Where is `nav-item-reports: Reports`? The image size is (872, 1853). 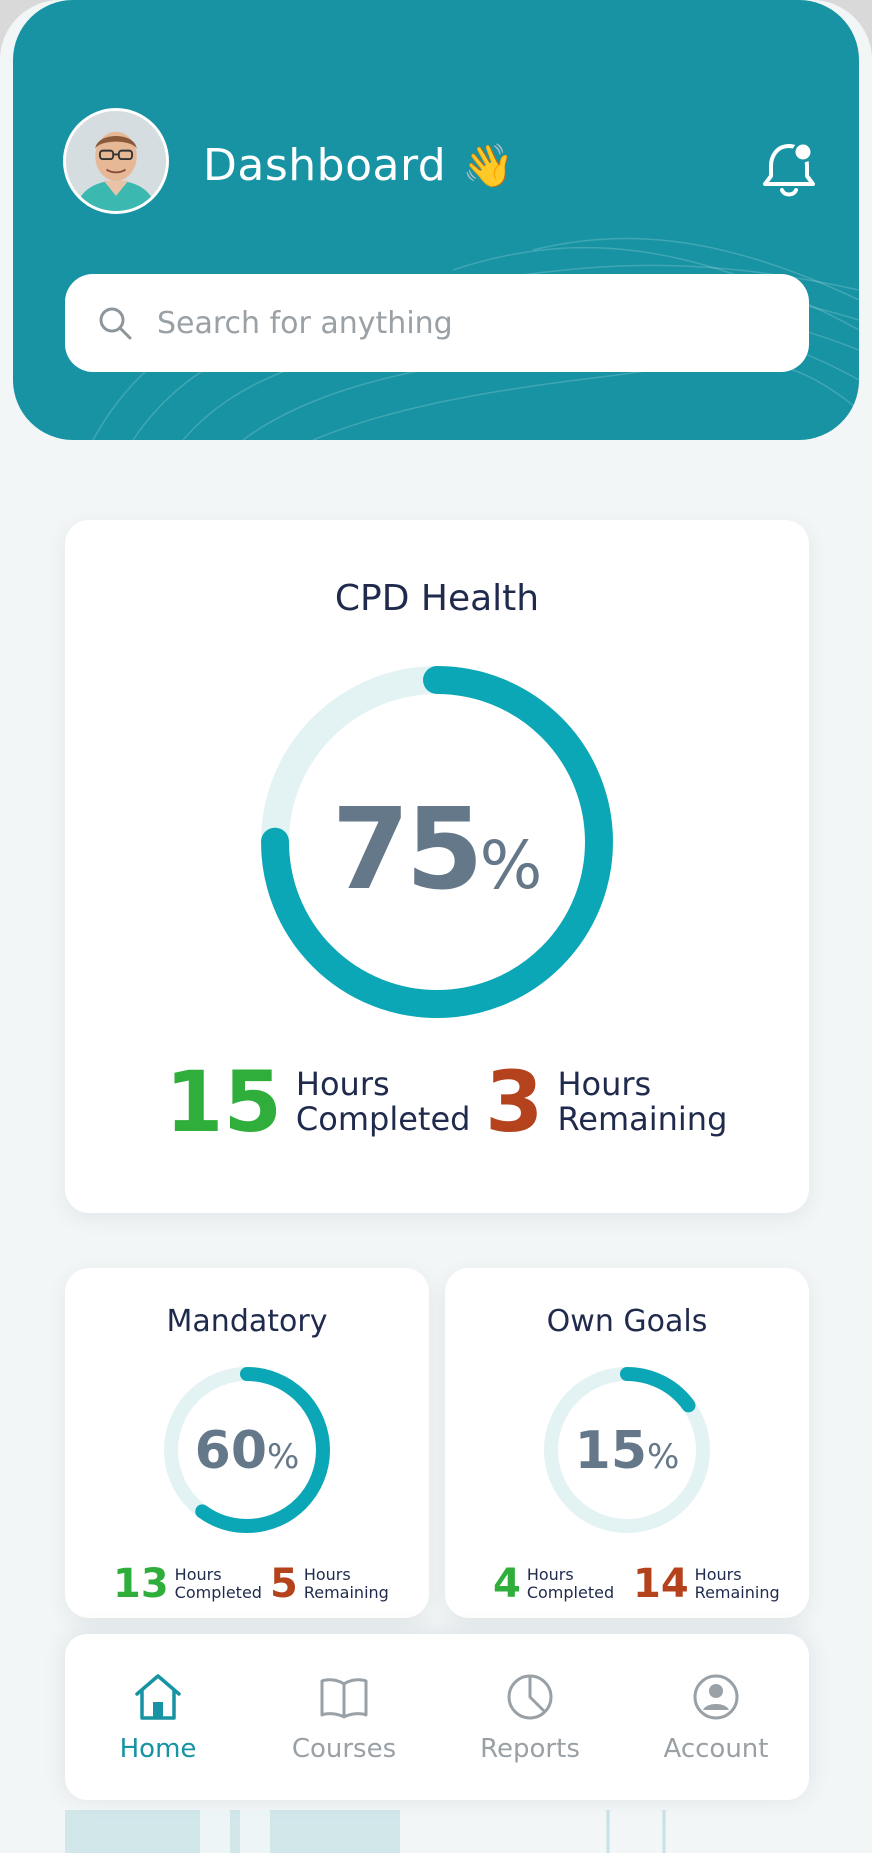
nav-item-reports: Reports is located at coordinates (530, 1717).